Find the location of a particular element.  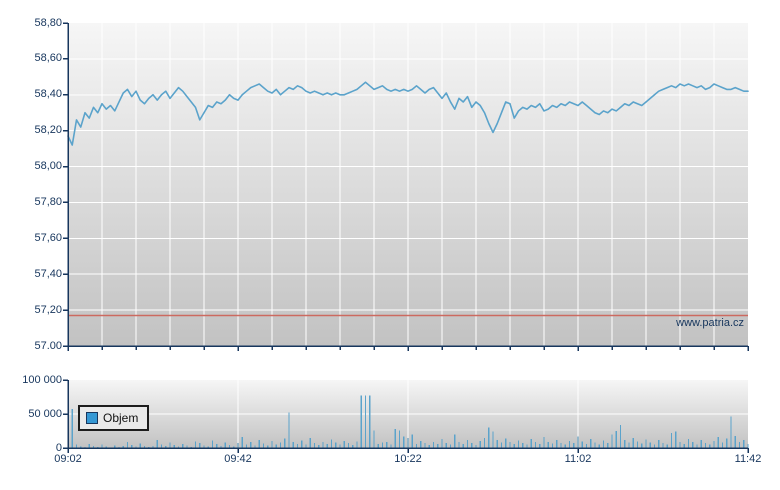

watermark: www.patria.cz is located at coordinates (710, 323).